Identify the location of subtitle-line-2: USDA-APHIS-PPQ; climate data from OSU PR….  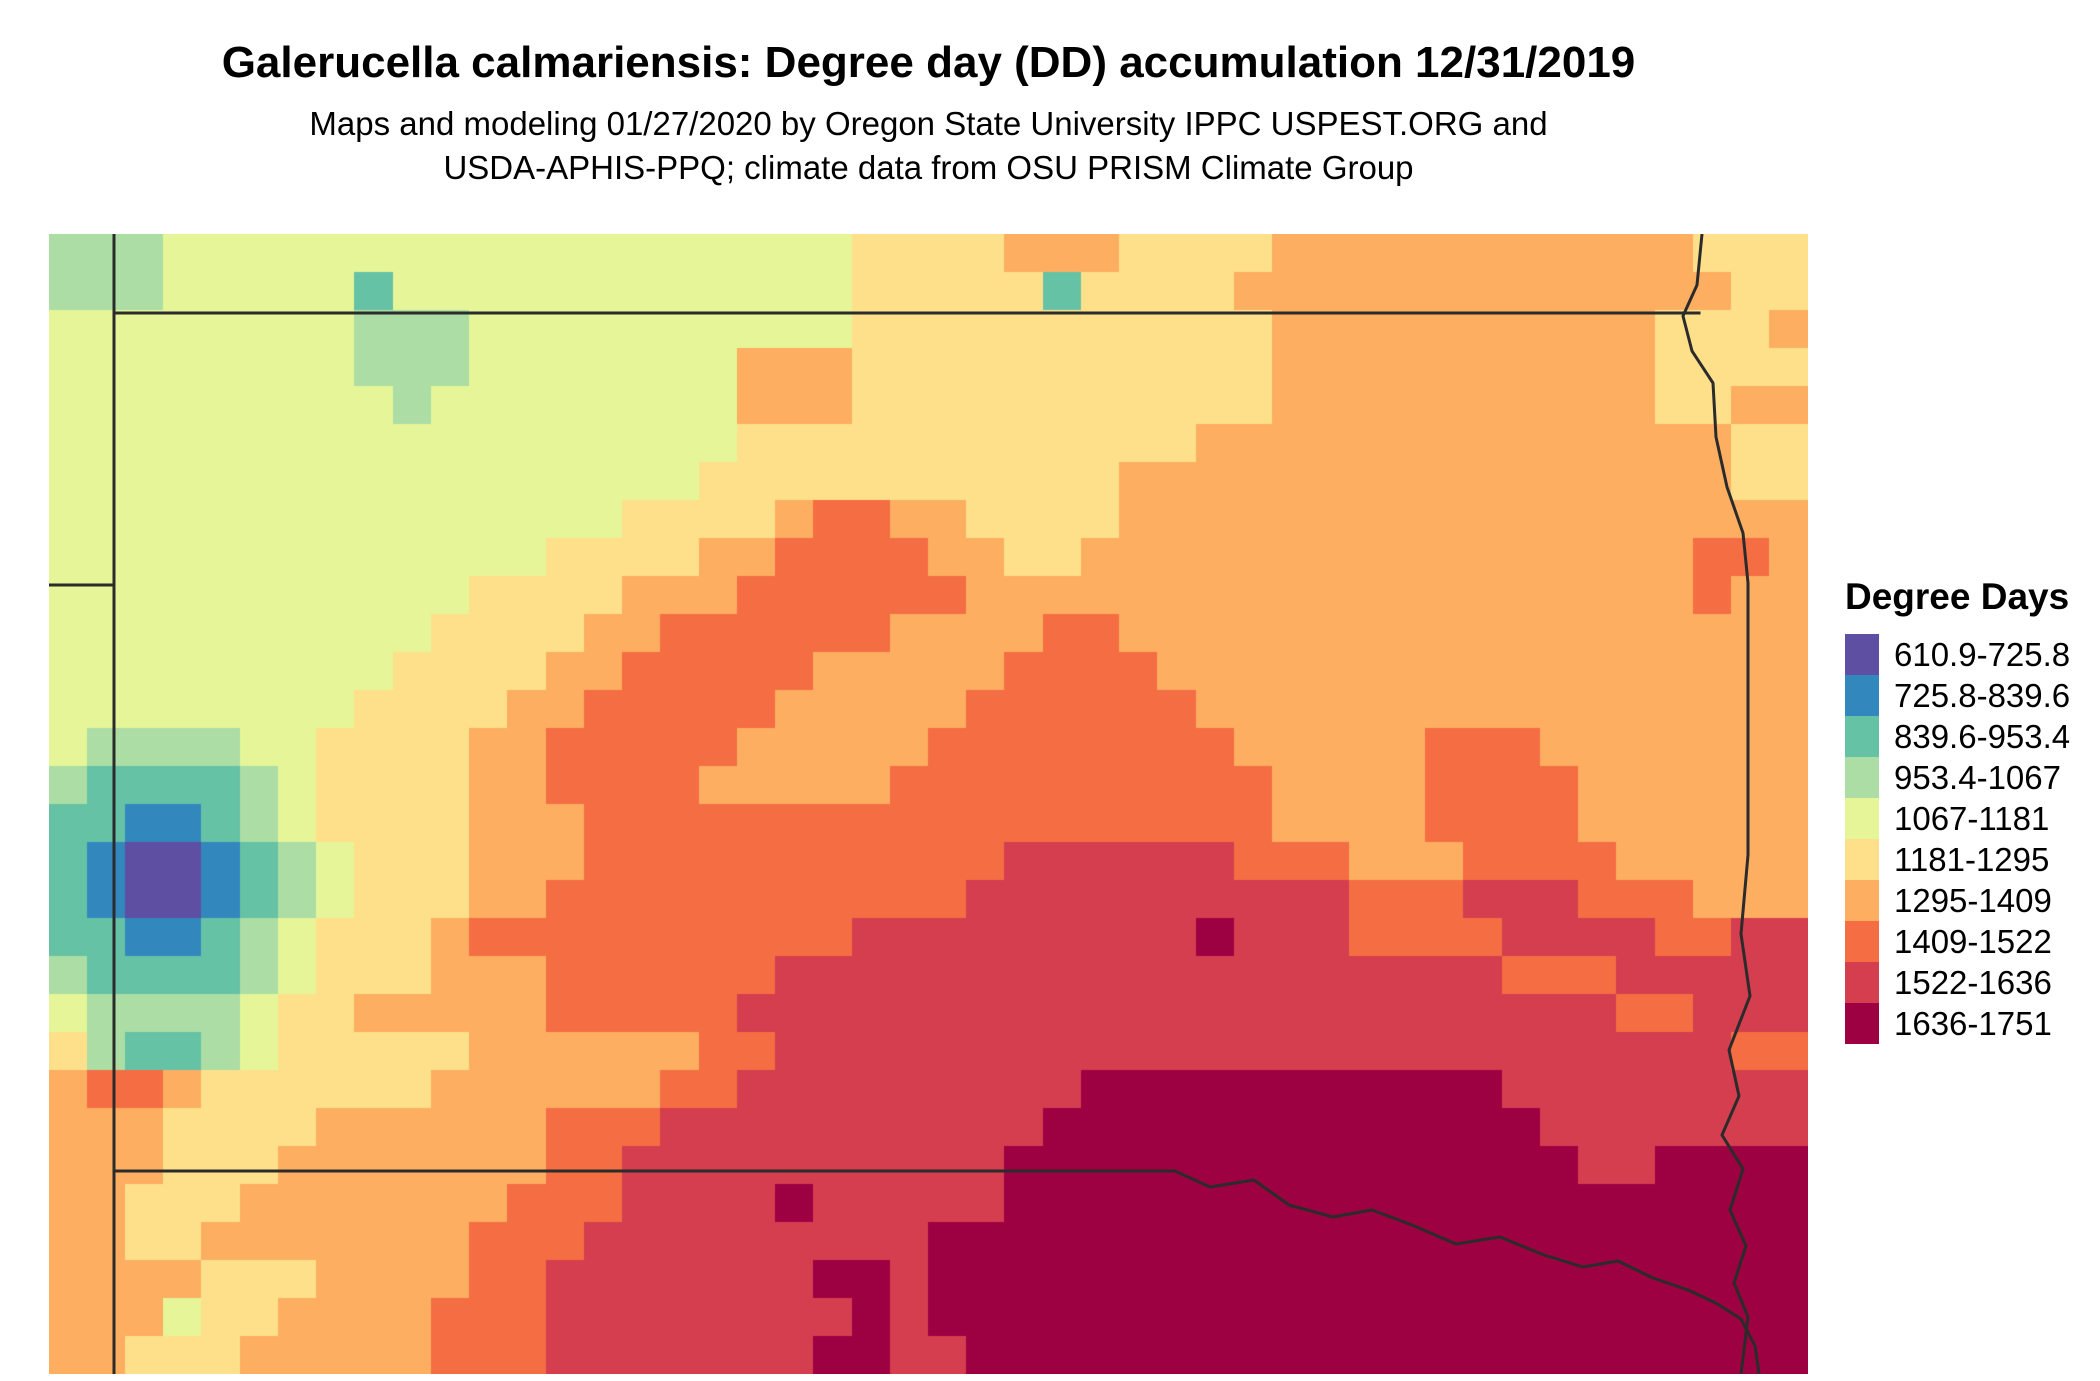
(928, 167).